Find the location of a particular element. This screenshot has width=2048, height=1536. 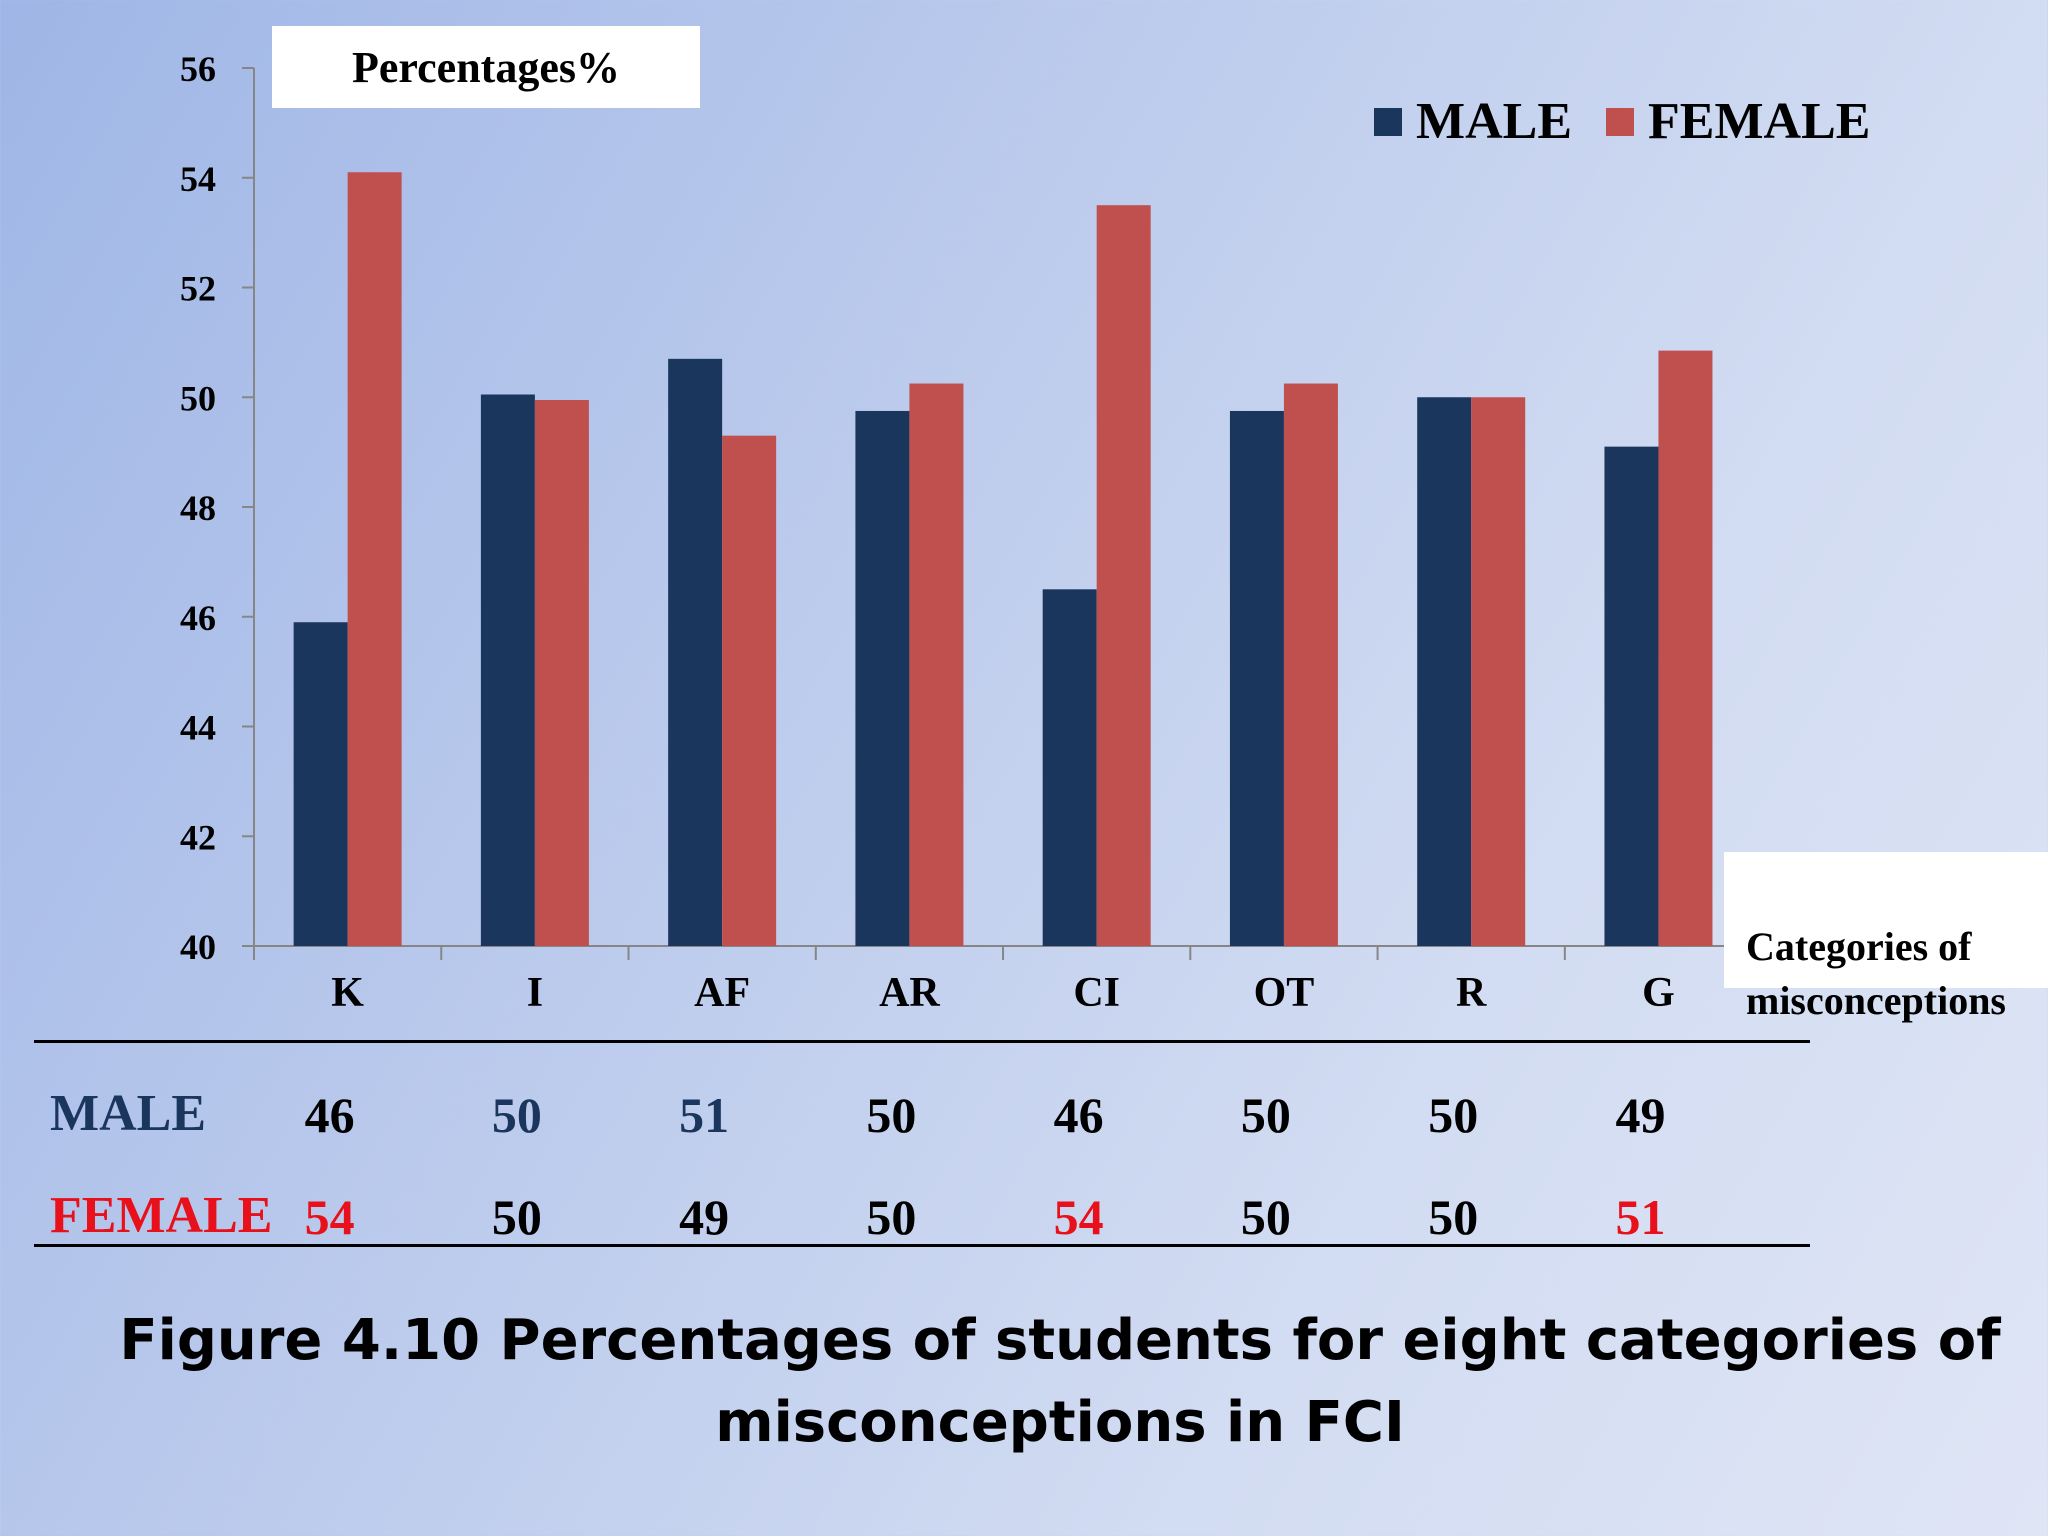

bar-female-ot is located at coordinates (1310, 664).